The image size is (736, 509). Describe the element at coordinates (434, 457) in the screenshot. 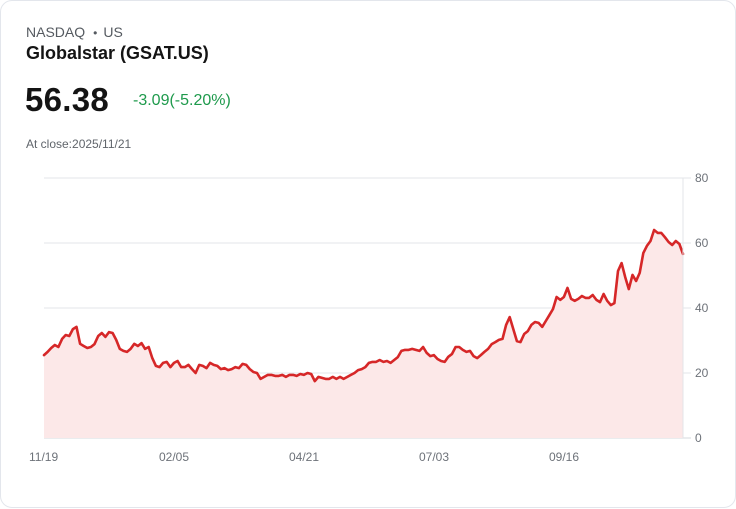

I see `x-tick-label: 07/03` at that location.